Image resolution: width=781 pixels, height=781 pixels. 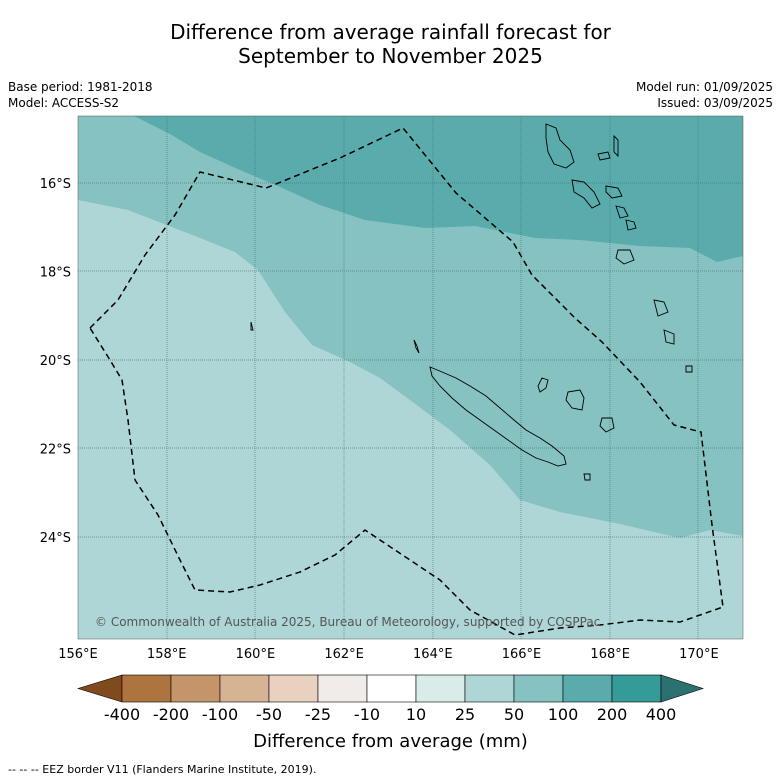 What do you see at coordinates (563, 714) in the screenshot?
I see `colorbar-tick-label: 100` at bounding box center [563, 714].